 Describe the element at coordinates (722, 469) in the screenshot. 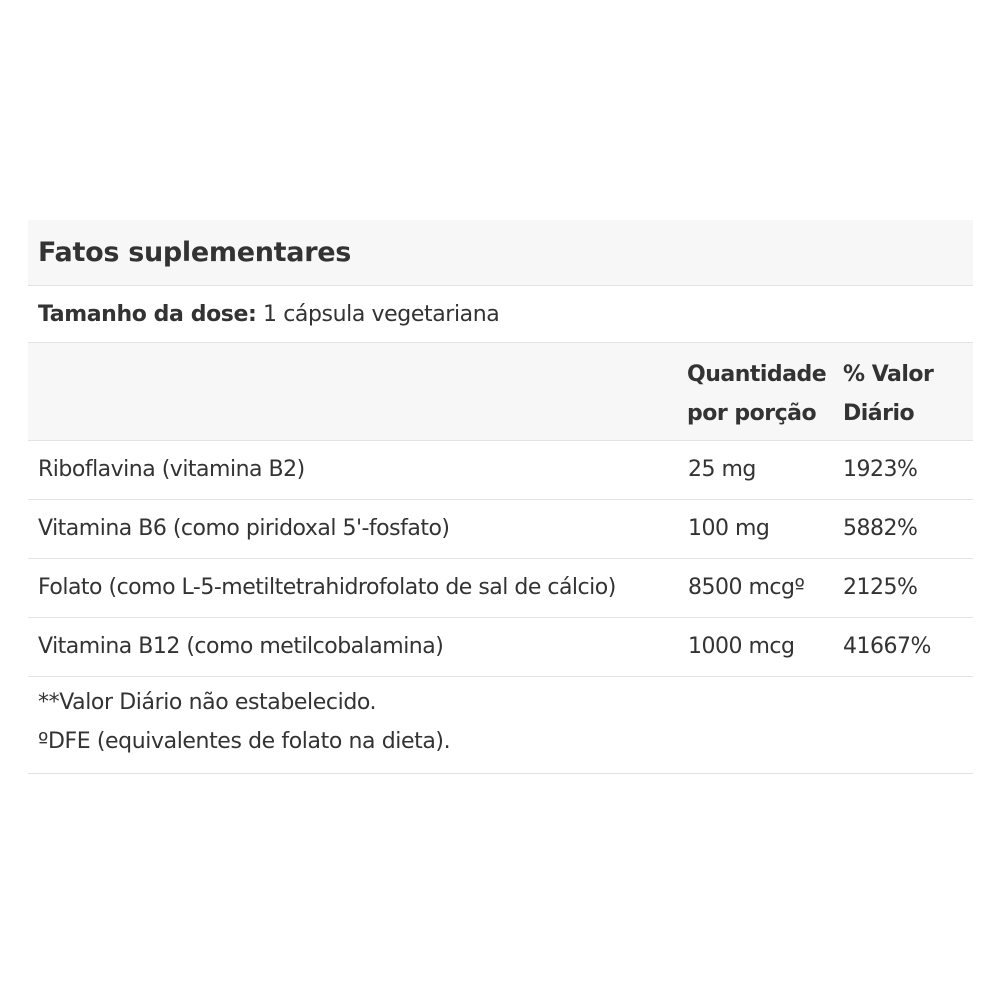

I see `nutrient-amount: 25 mg` at that location.